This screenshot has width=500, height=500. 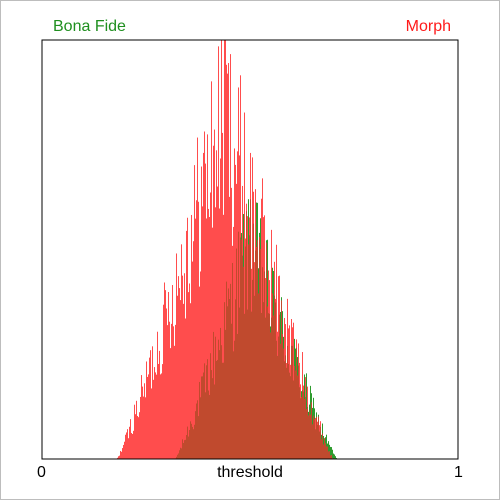 What do you see at coordinates (458, 472) in the screenshot?
I see `x-tick-label-max: 1` at bounding box center [458, 472].